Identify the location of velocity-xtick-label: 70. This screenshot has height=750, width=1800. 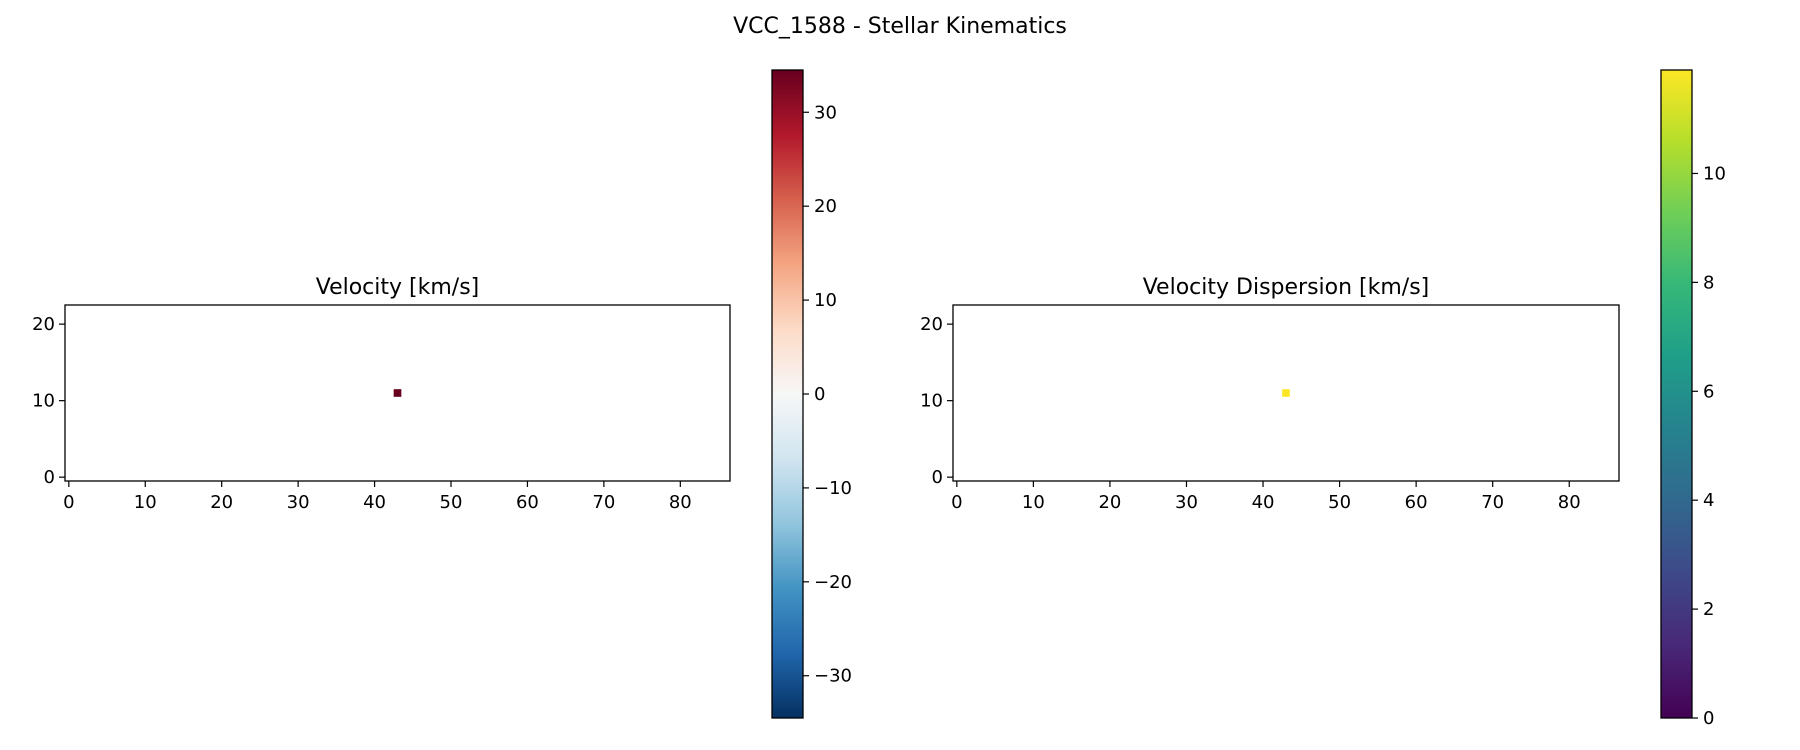
(603, 502).